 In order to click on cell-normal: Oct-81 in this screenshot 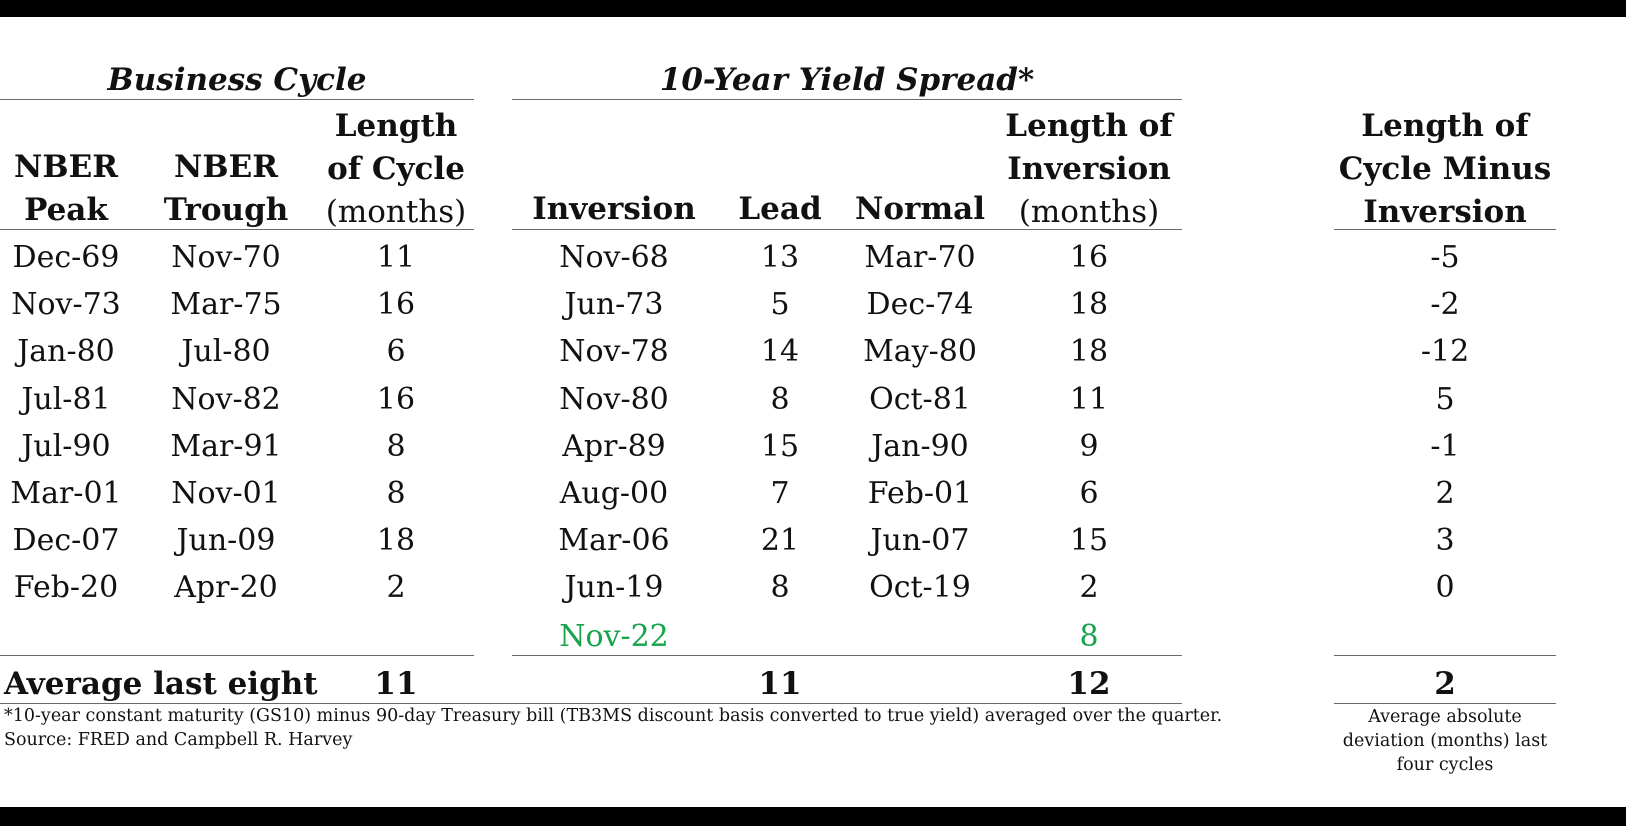, I will do `click(920, 399)`.